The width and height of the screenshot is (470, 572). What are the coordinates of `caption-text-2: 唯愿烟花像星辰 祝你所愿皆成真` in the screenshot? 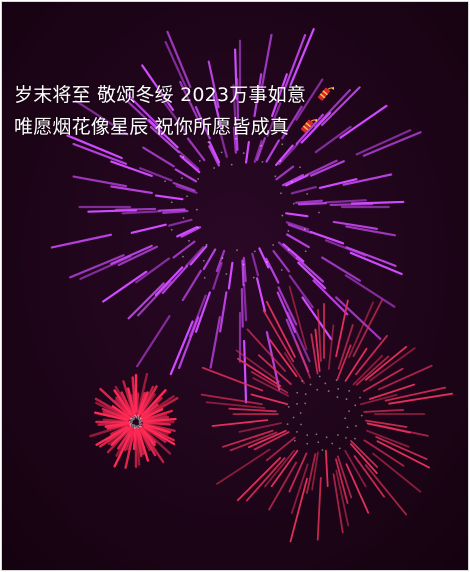 It's located at (152, 127).